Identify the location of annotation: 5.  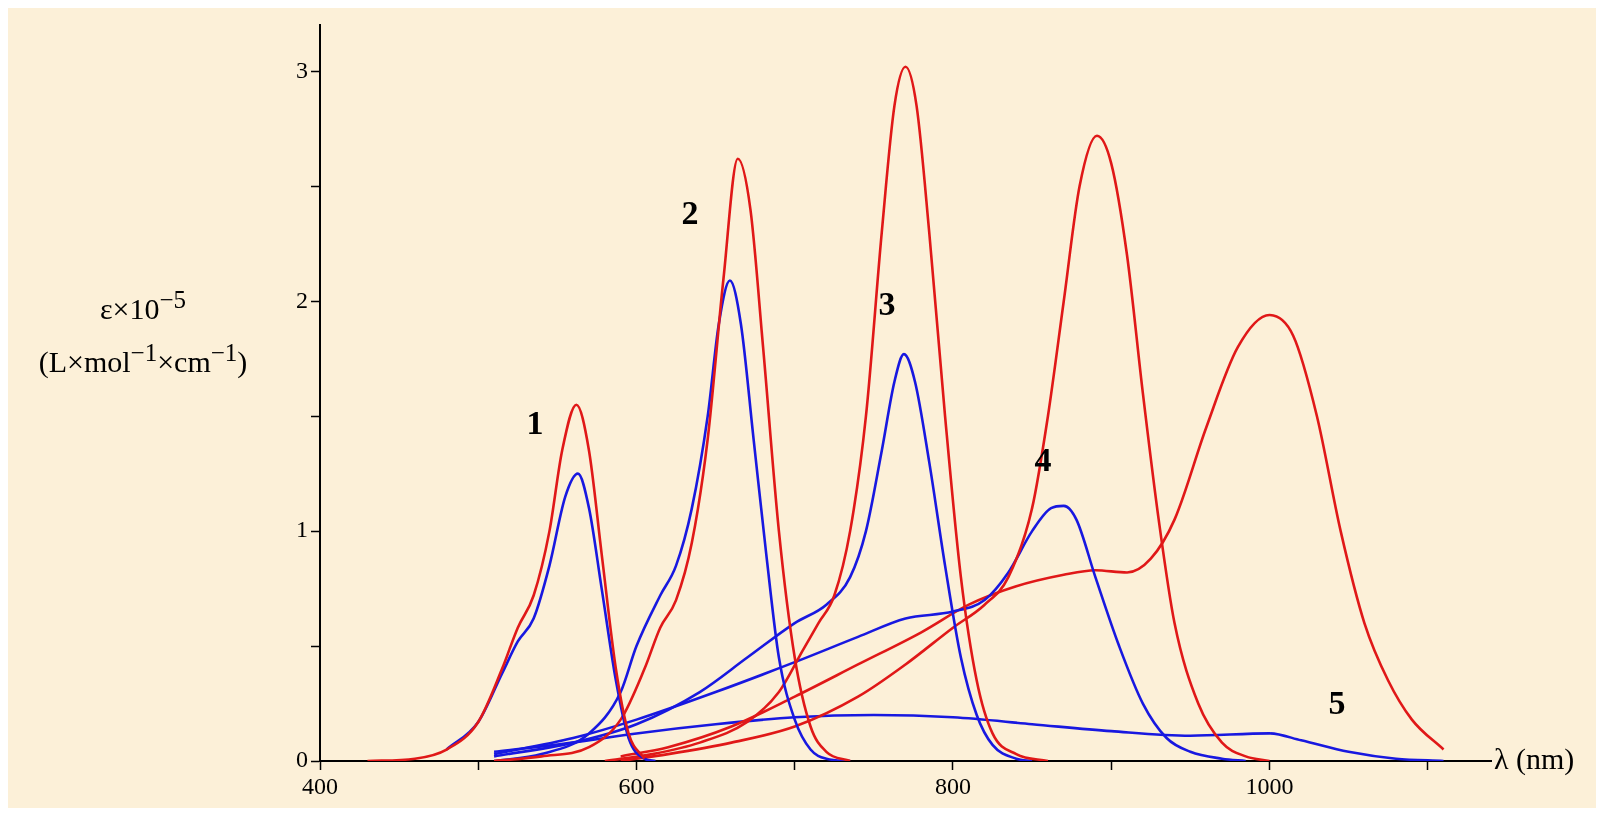
(1337, 702).